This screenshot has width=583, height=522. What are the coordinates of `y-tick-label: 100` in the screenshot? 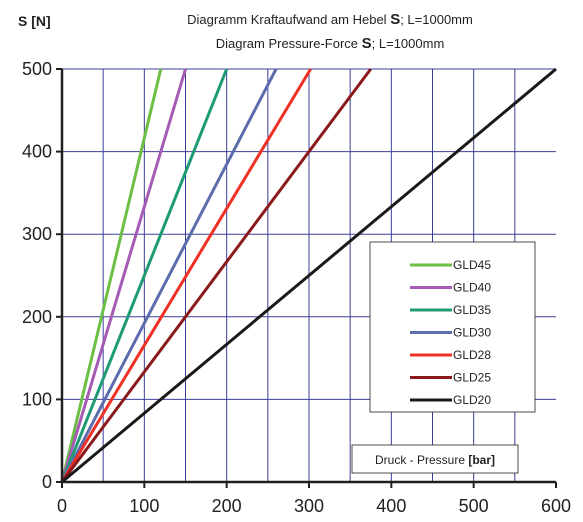 It's located at (37, 399).